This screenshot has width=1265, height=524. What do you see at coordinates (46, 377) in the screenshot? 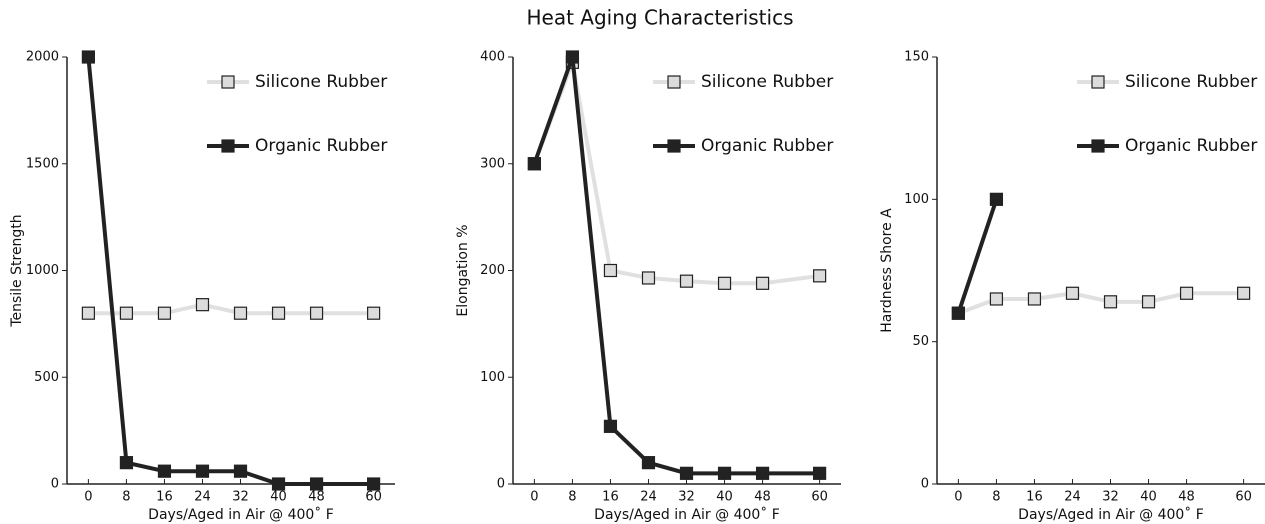
I see `y-tick-label: 500` at bounding box center [46, 377].